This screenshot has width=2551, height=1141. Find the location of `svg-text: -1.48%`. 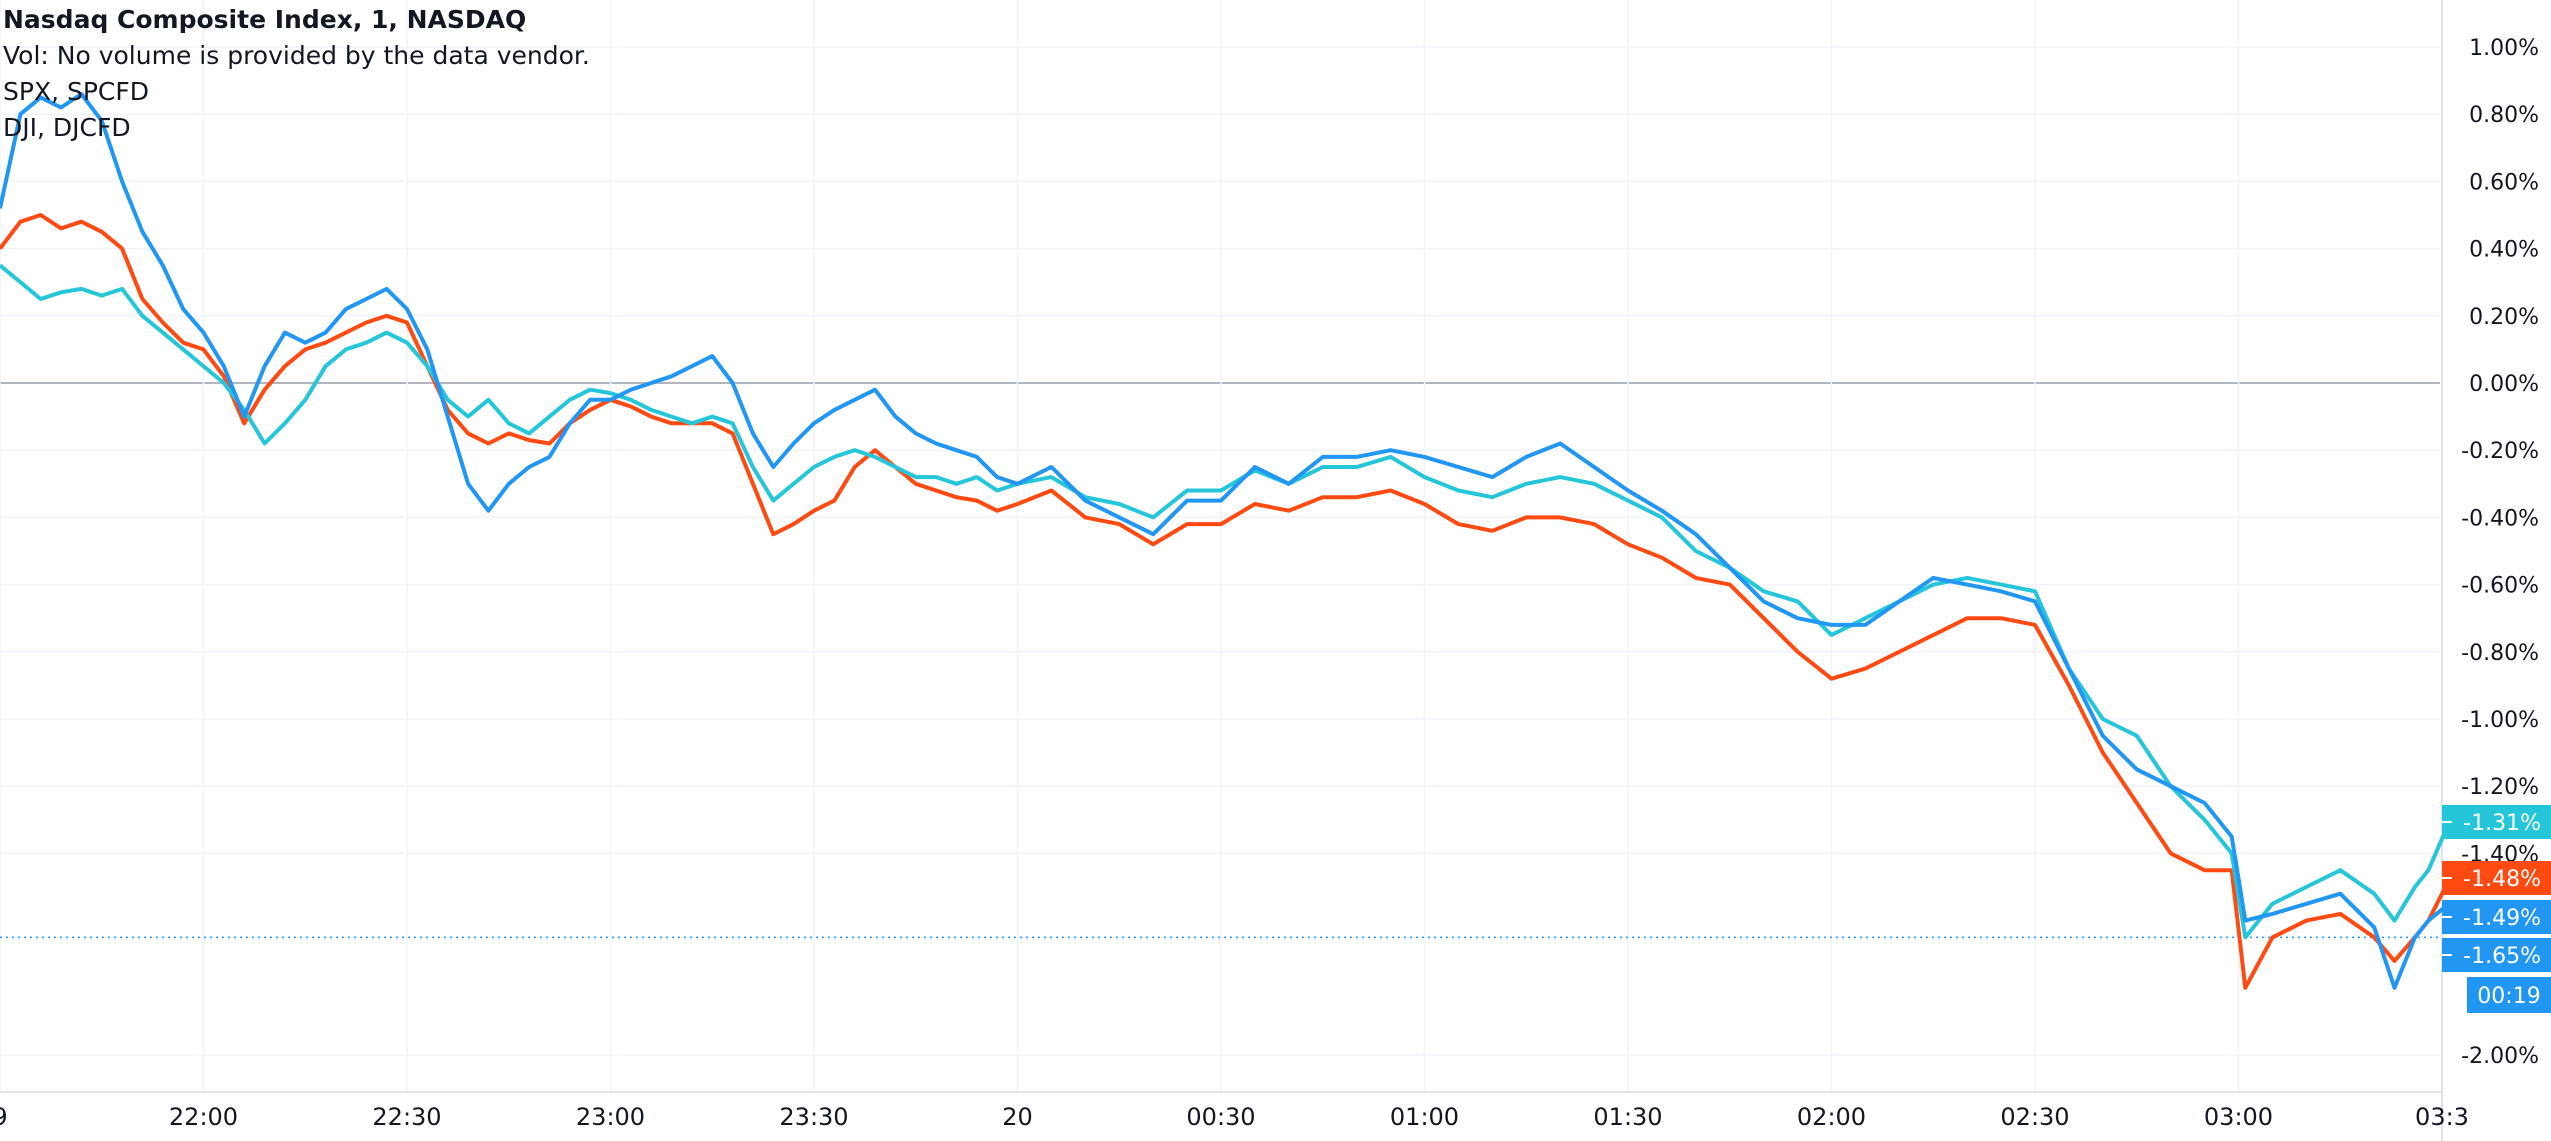

svg-text: -1.48% is located at coordinates (2502, 879).